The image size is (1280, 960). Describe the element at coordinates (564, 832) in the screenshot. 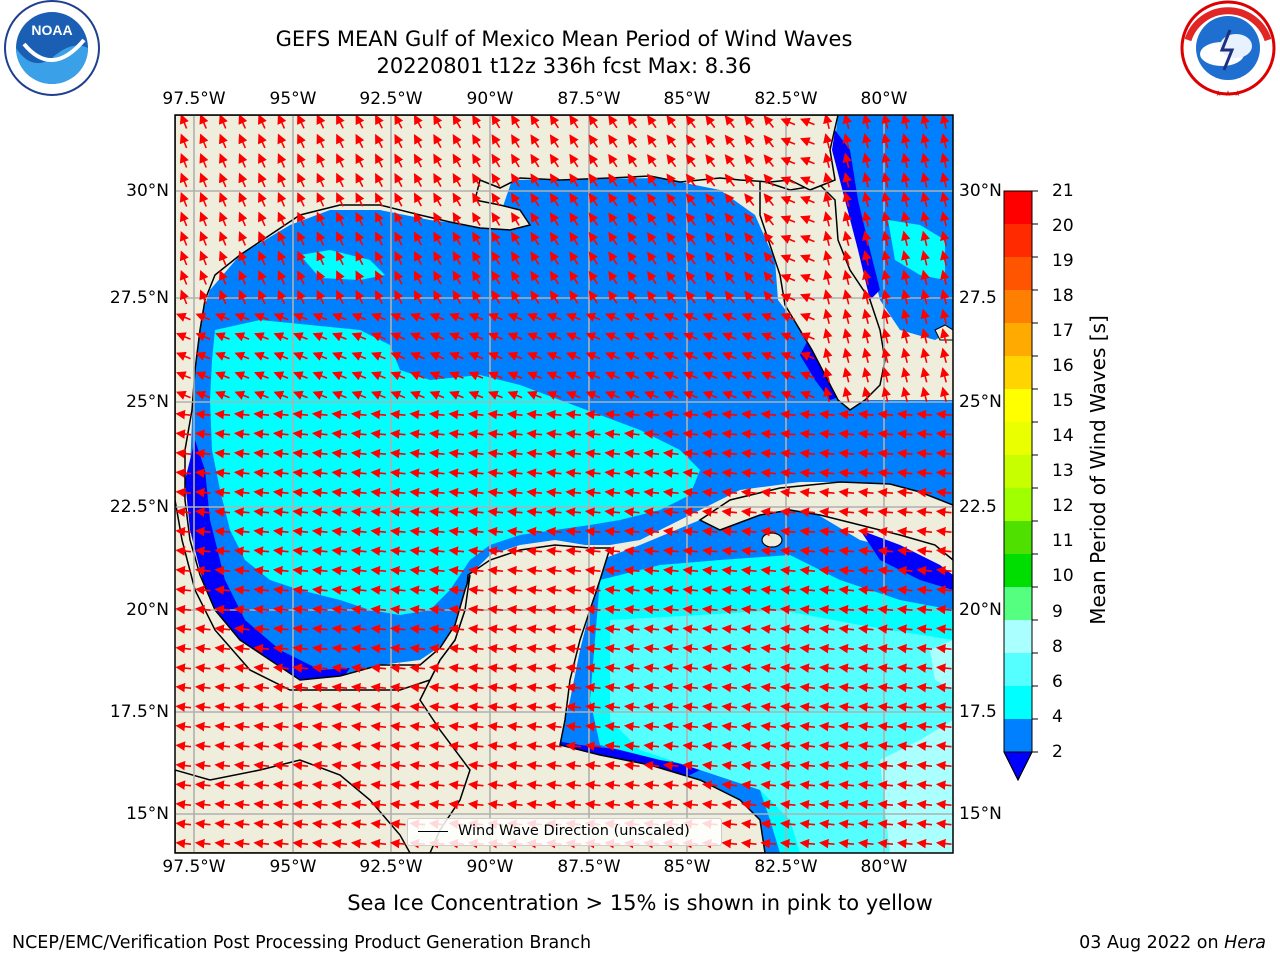

I see `arrow-legend: Wind Wave Direction (unscaled)` at that location.